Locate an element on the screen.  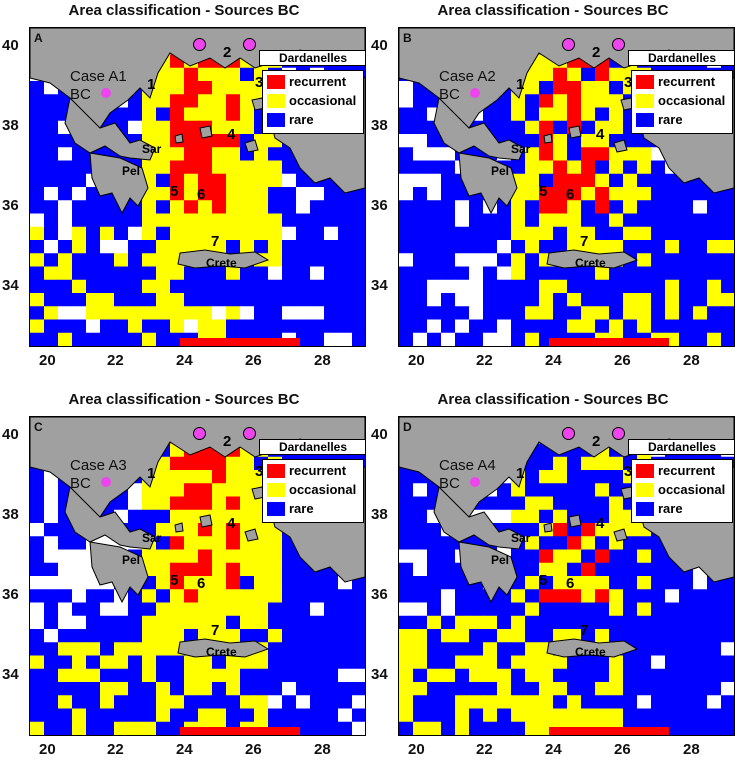
bc-marker is located at coordinates (106, 93).